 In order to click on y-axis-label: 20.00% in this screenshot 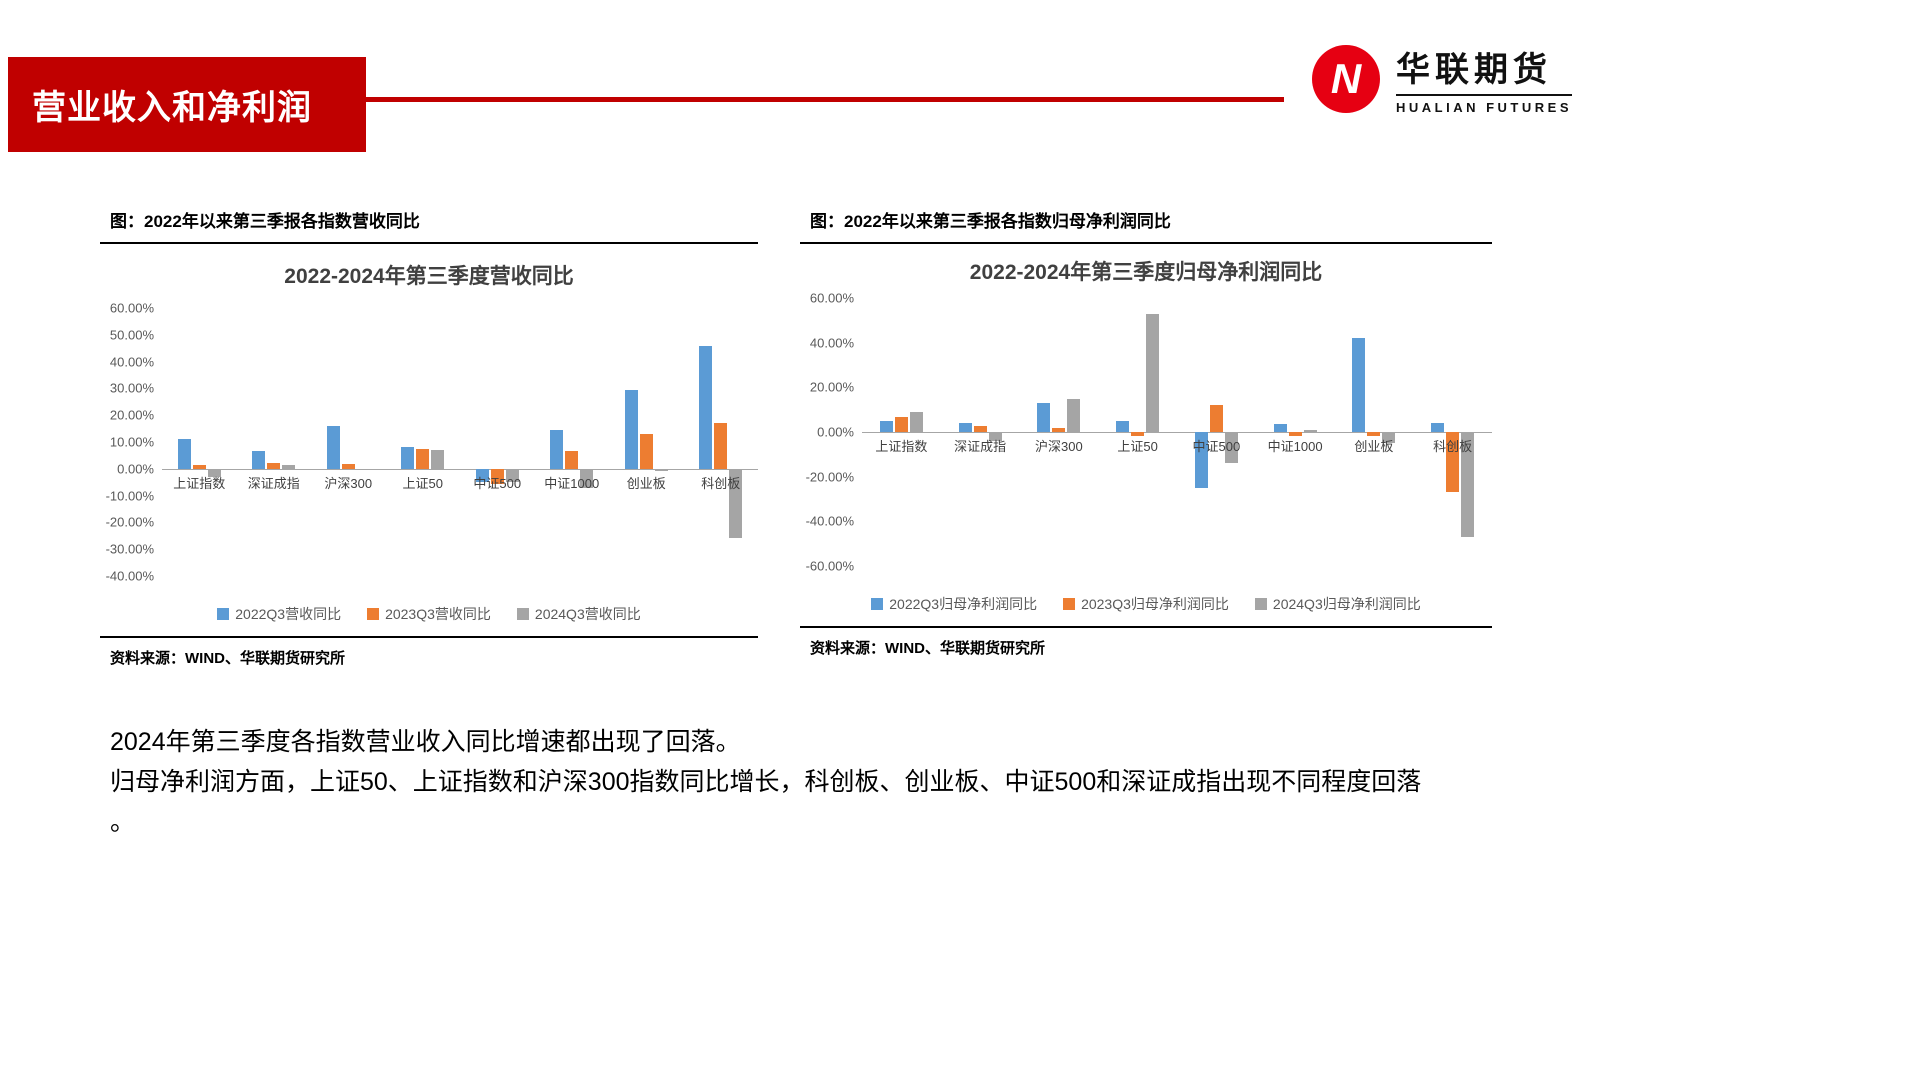, I will do `click(131, 415)`.